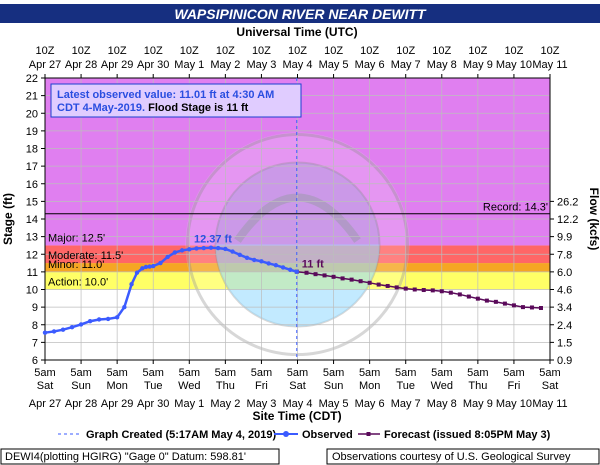 The height and width of the screenshot is (465, 600). I want to click on stage-tick-label: 7, so click(35, 343).